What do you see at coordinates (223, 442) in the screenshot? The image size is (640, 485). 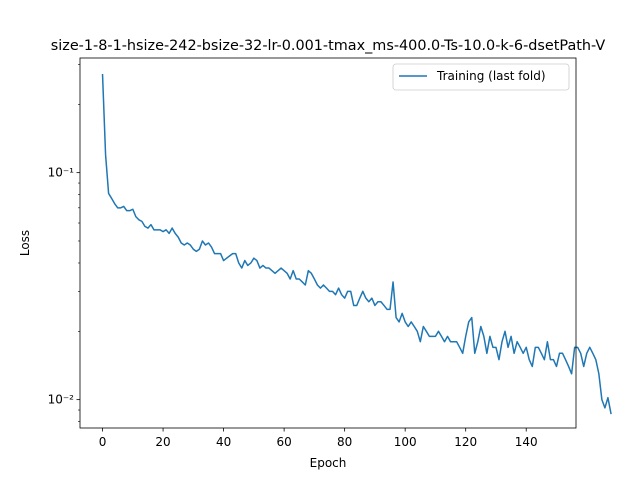 I see `x-tick-label: 40` at bounding box center [223, 442].